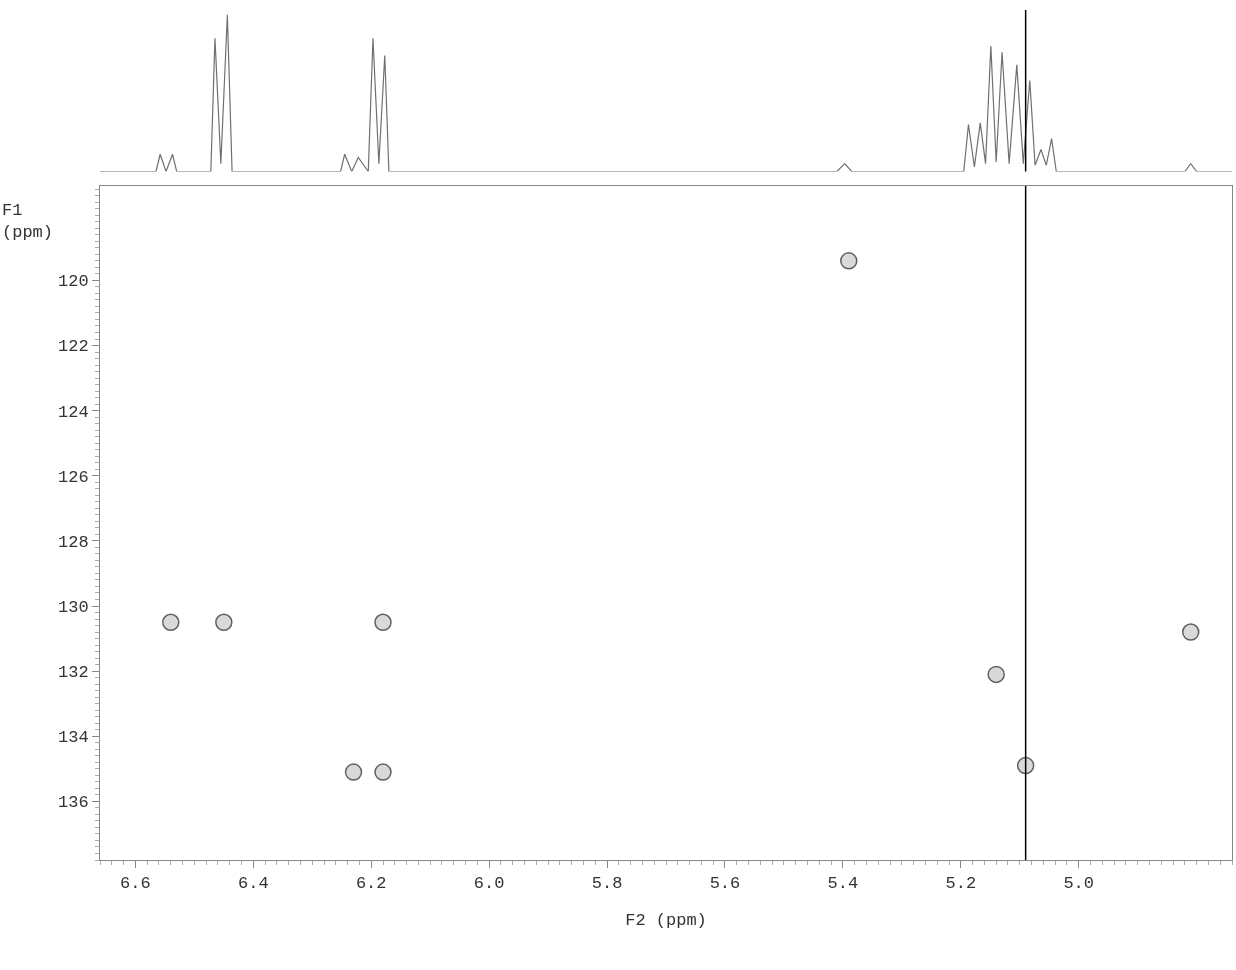 This screenshot has height=970, width=1236. What do you see at coordinates (253, 884) in the screenshot?
I see `x-tick-label: 6.4` at bounding box center [253, 884].